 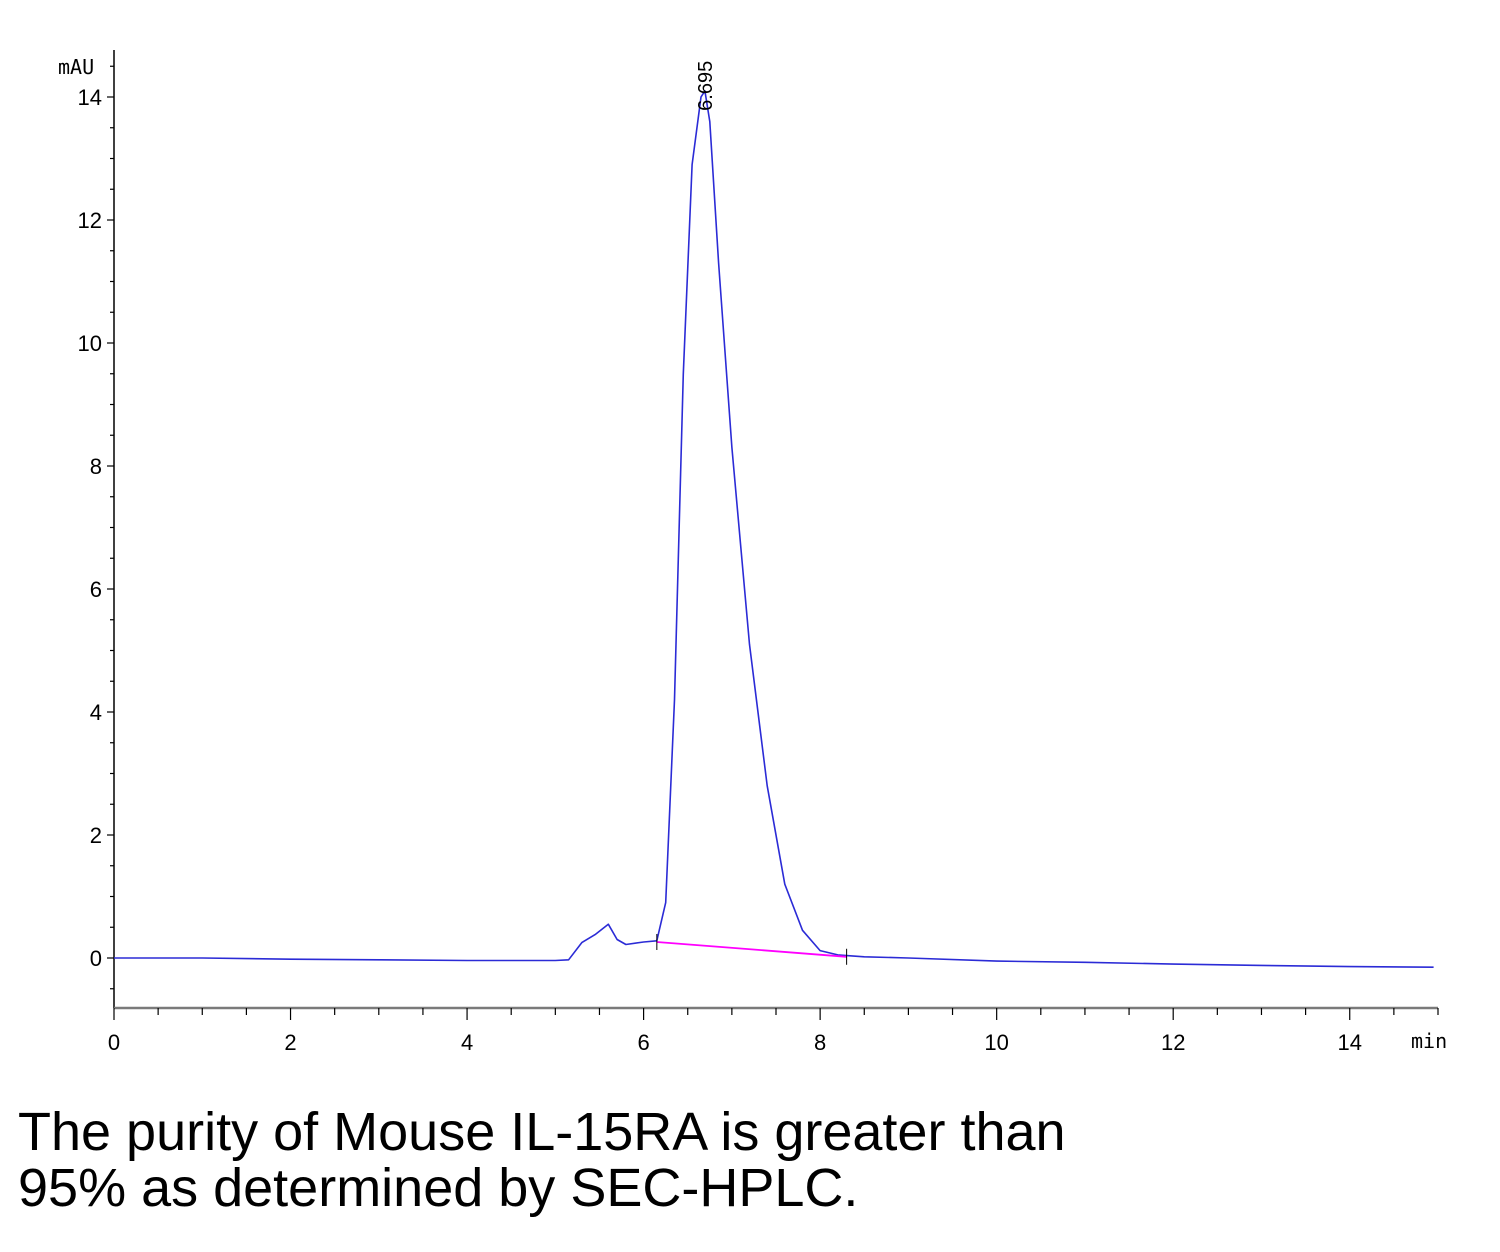 What do you see at coordinates (706, 86) in the screenshot?
I see `peak-retention-label: 6.695` at bounding box center [706, 86].